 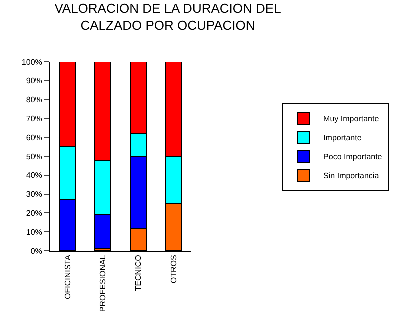 I want to click on legend-label: Muy Importante, so click(x=352, y=119).